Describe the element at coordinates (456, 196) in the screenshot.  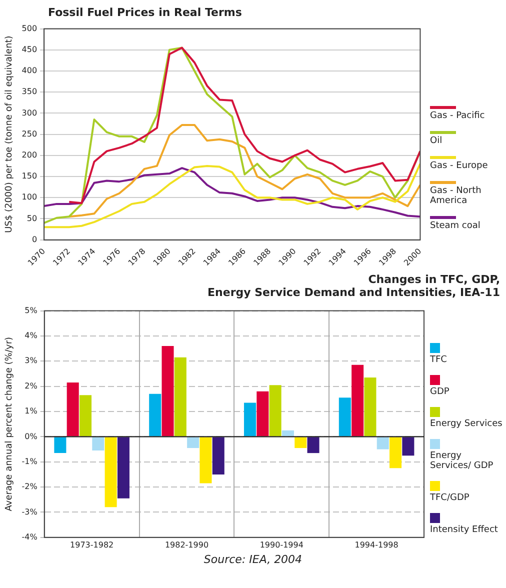
I see `legend-label: Gas - North America` at that location.